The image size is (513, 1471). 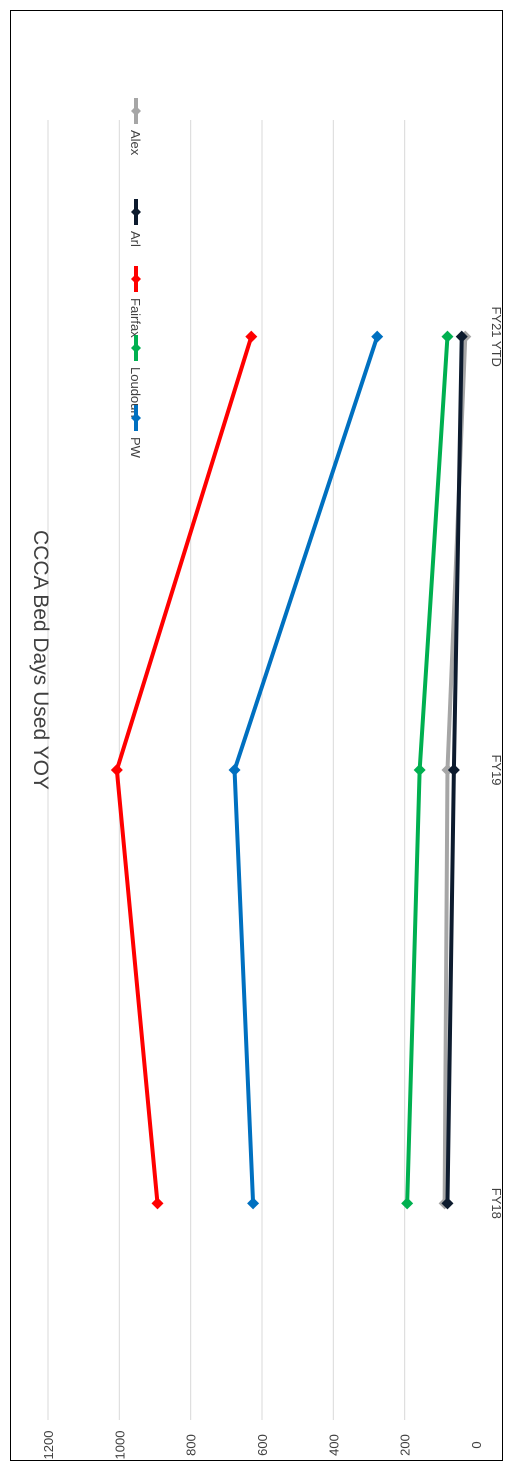 What do you see at coordinates (405, 1445) in the screenshot?
I see `y-tick-label: 200` at bounding box center [405, 1445].